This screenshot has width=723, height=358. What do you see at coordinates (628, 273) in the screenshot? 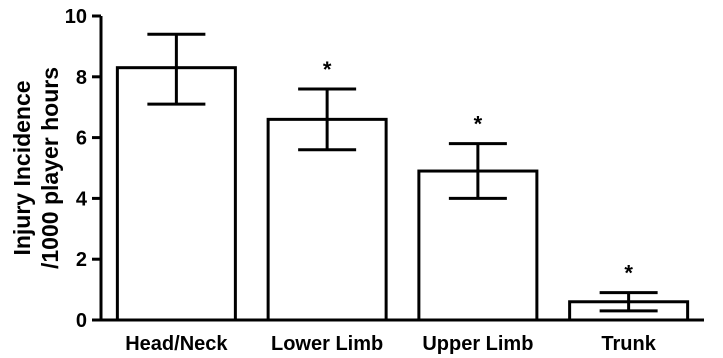
I see `significance-marker-4: *` at bounding box center [628, 273].